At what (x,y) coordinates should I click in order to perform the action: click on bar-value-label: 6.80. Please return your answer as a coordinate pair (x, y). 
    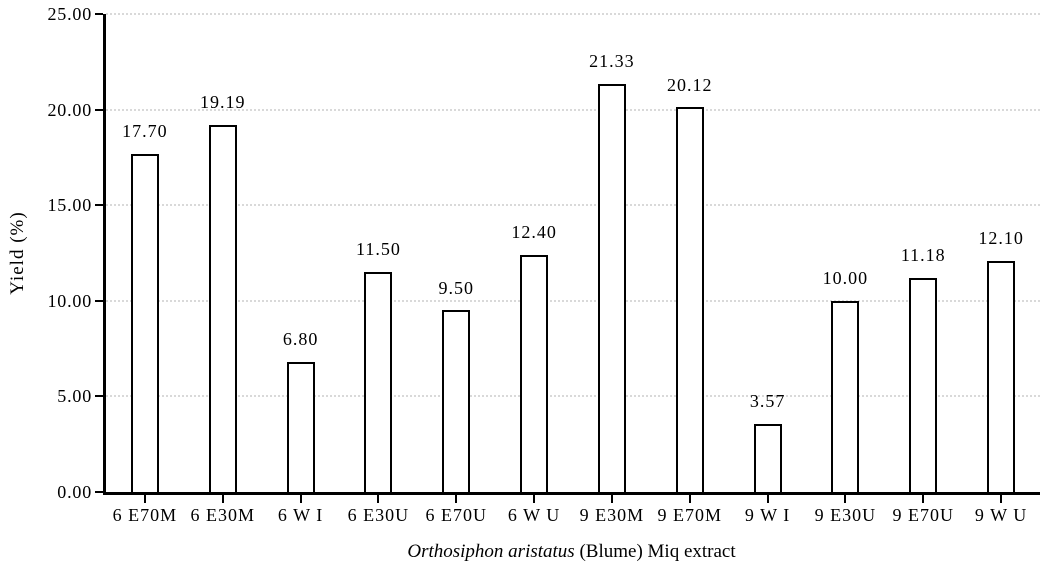
    Looking at the image, I should click on (300, 339).